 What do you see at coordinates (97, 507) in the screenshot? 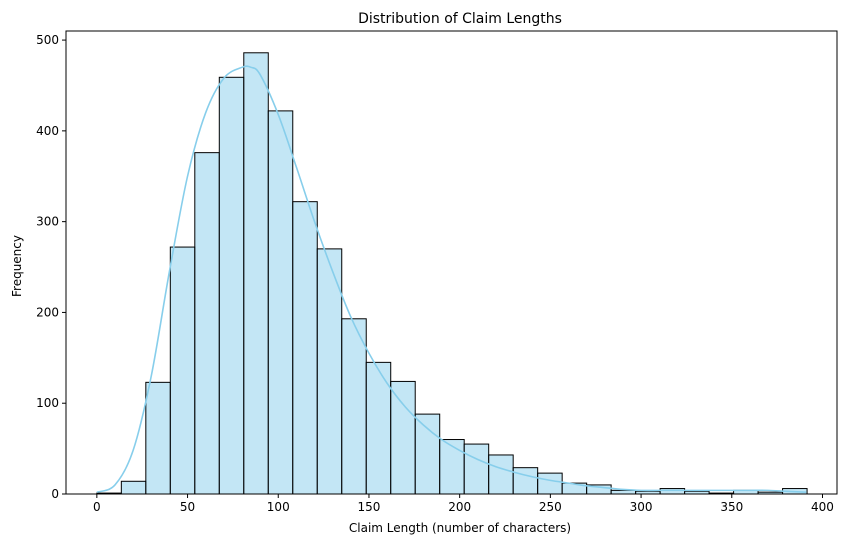
I see `x-tick-label: 0` at bounding box center [97, 507].